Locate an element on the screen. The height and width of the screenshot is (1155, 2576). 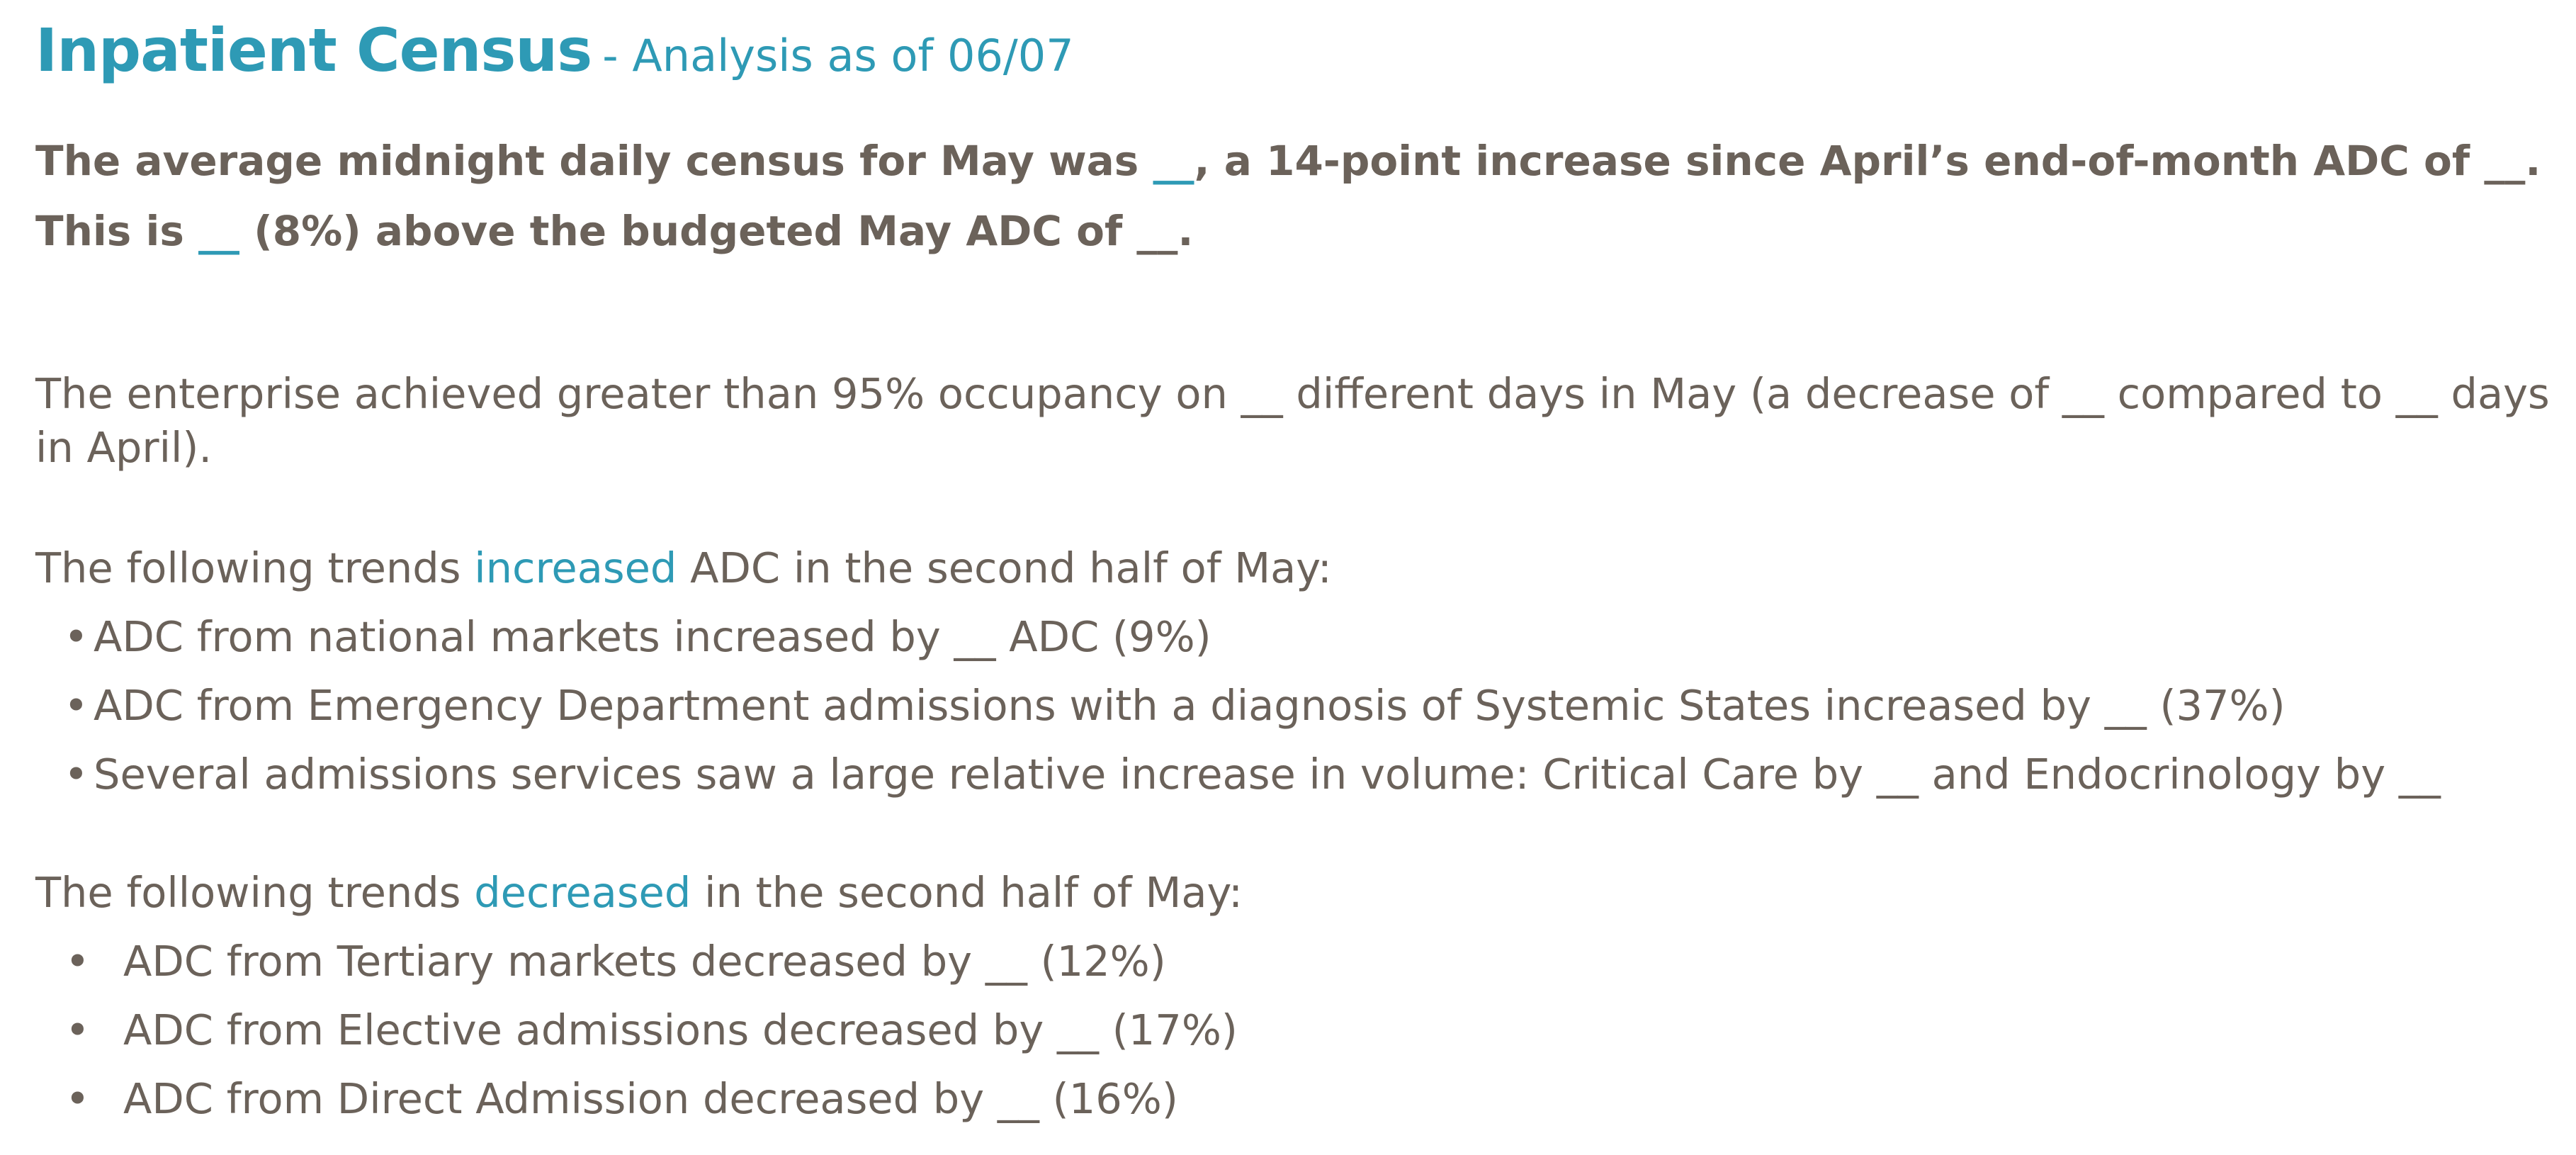
page-subtitle: - Analysis as of 06/07 is located at coordinates (838, 55).